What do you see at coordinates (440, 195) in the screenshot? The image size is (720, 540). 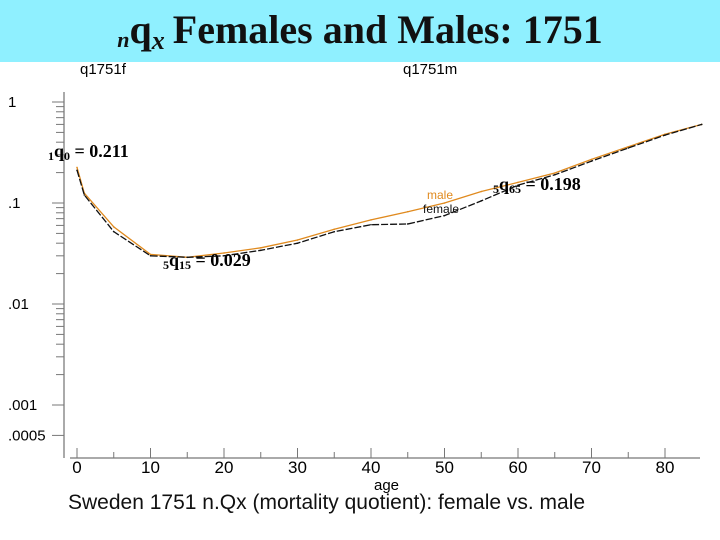 I see `legend-male: male` at bounding box center [440, 195].